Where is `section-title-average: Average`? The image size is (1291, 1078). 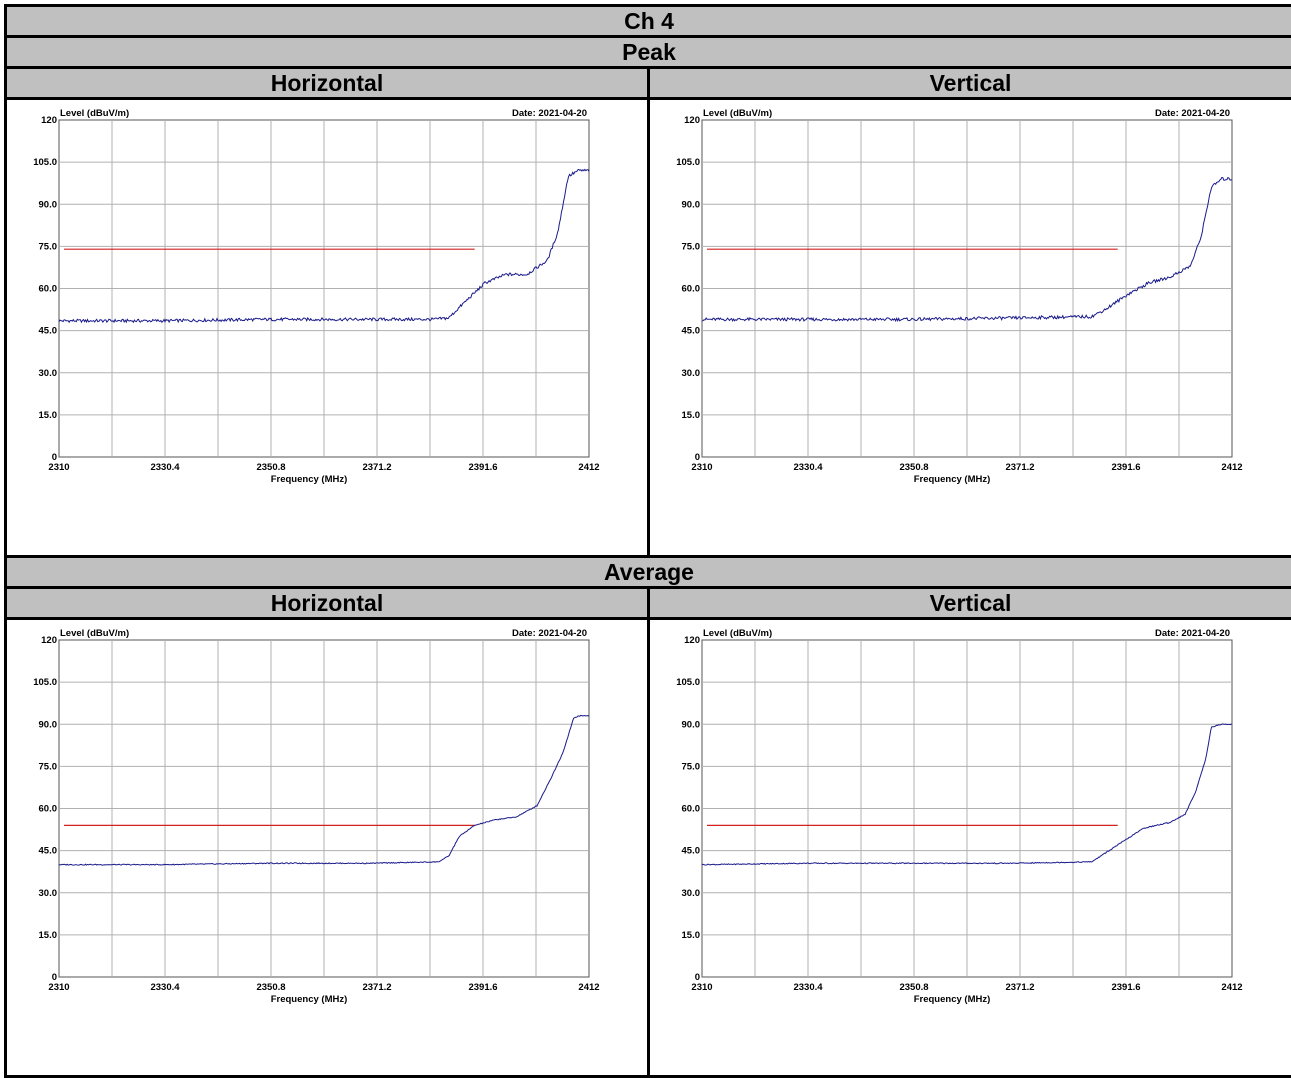 section-title-average: Average is located at coordinates (648, 572).